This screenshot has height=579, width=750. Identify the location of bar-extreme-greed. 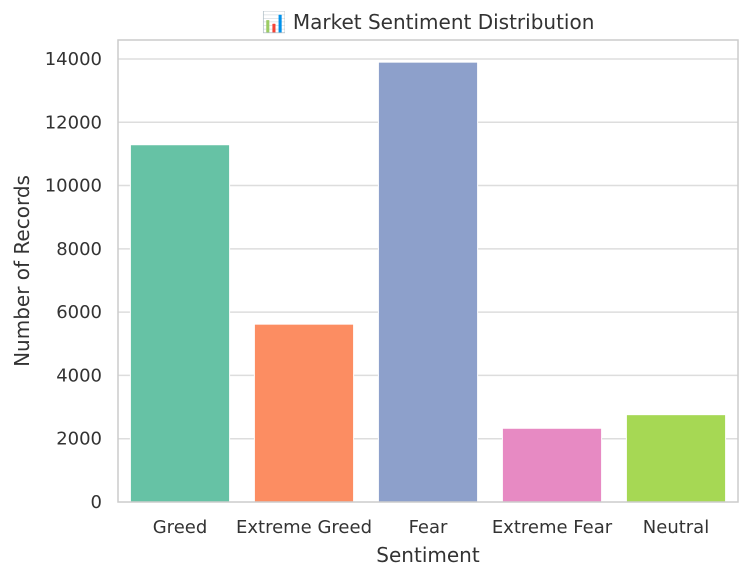
(304, 413).